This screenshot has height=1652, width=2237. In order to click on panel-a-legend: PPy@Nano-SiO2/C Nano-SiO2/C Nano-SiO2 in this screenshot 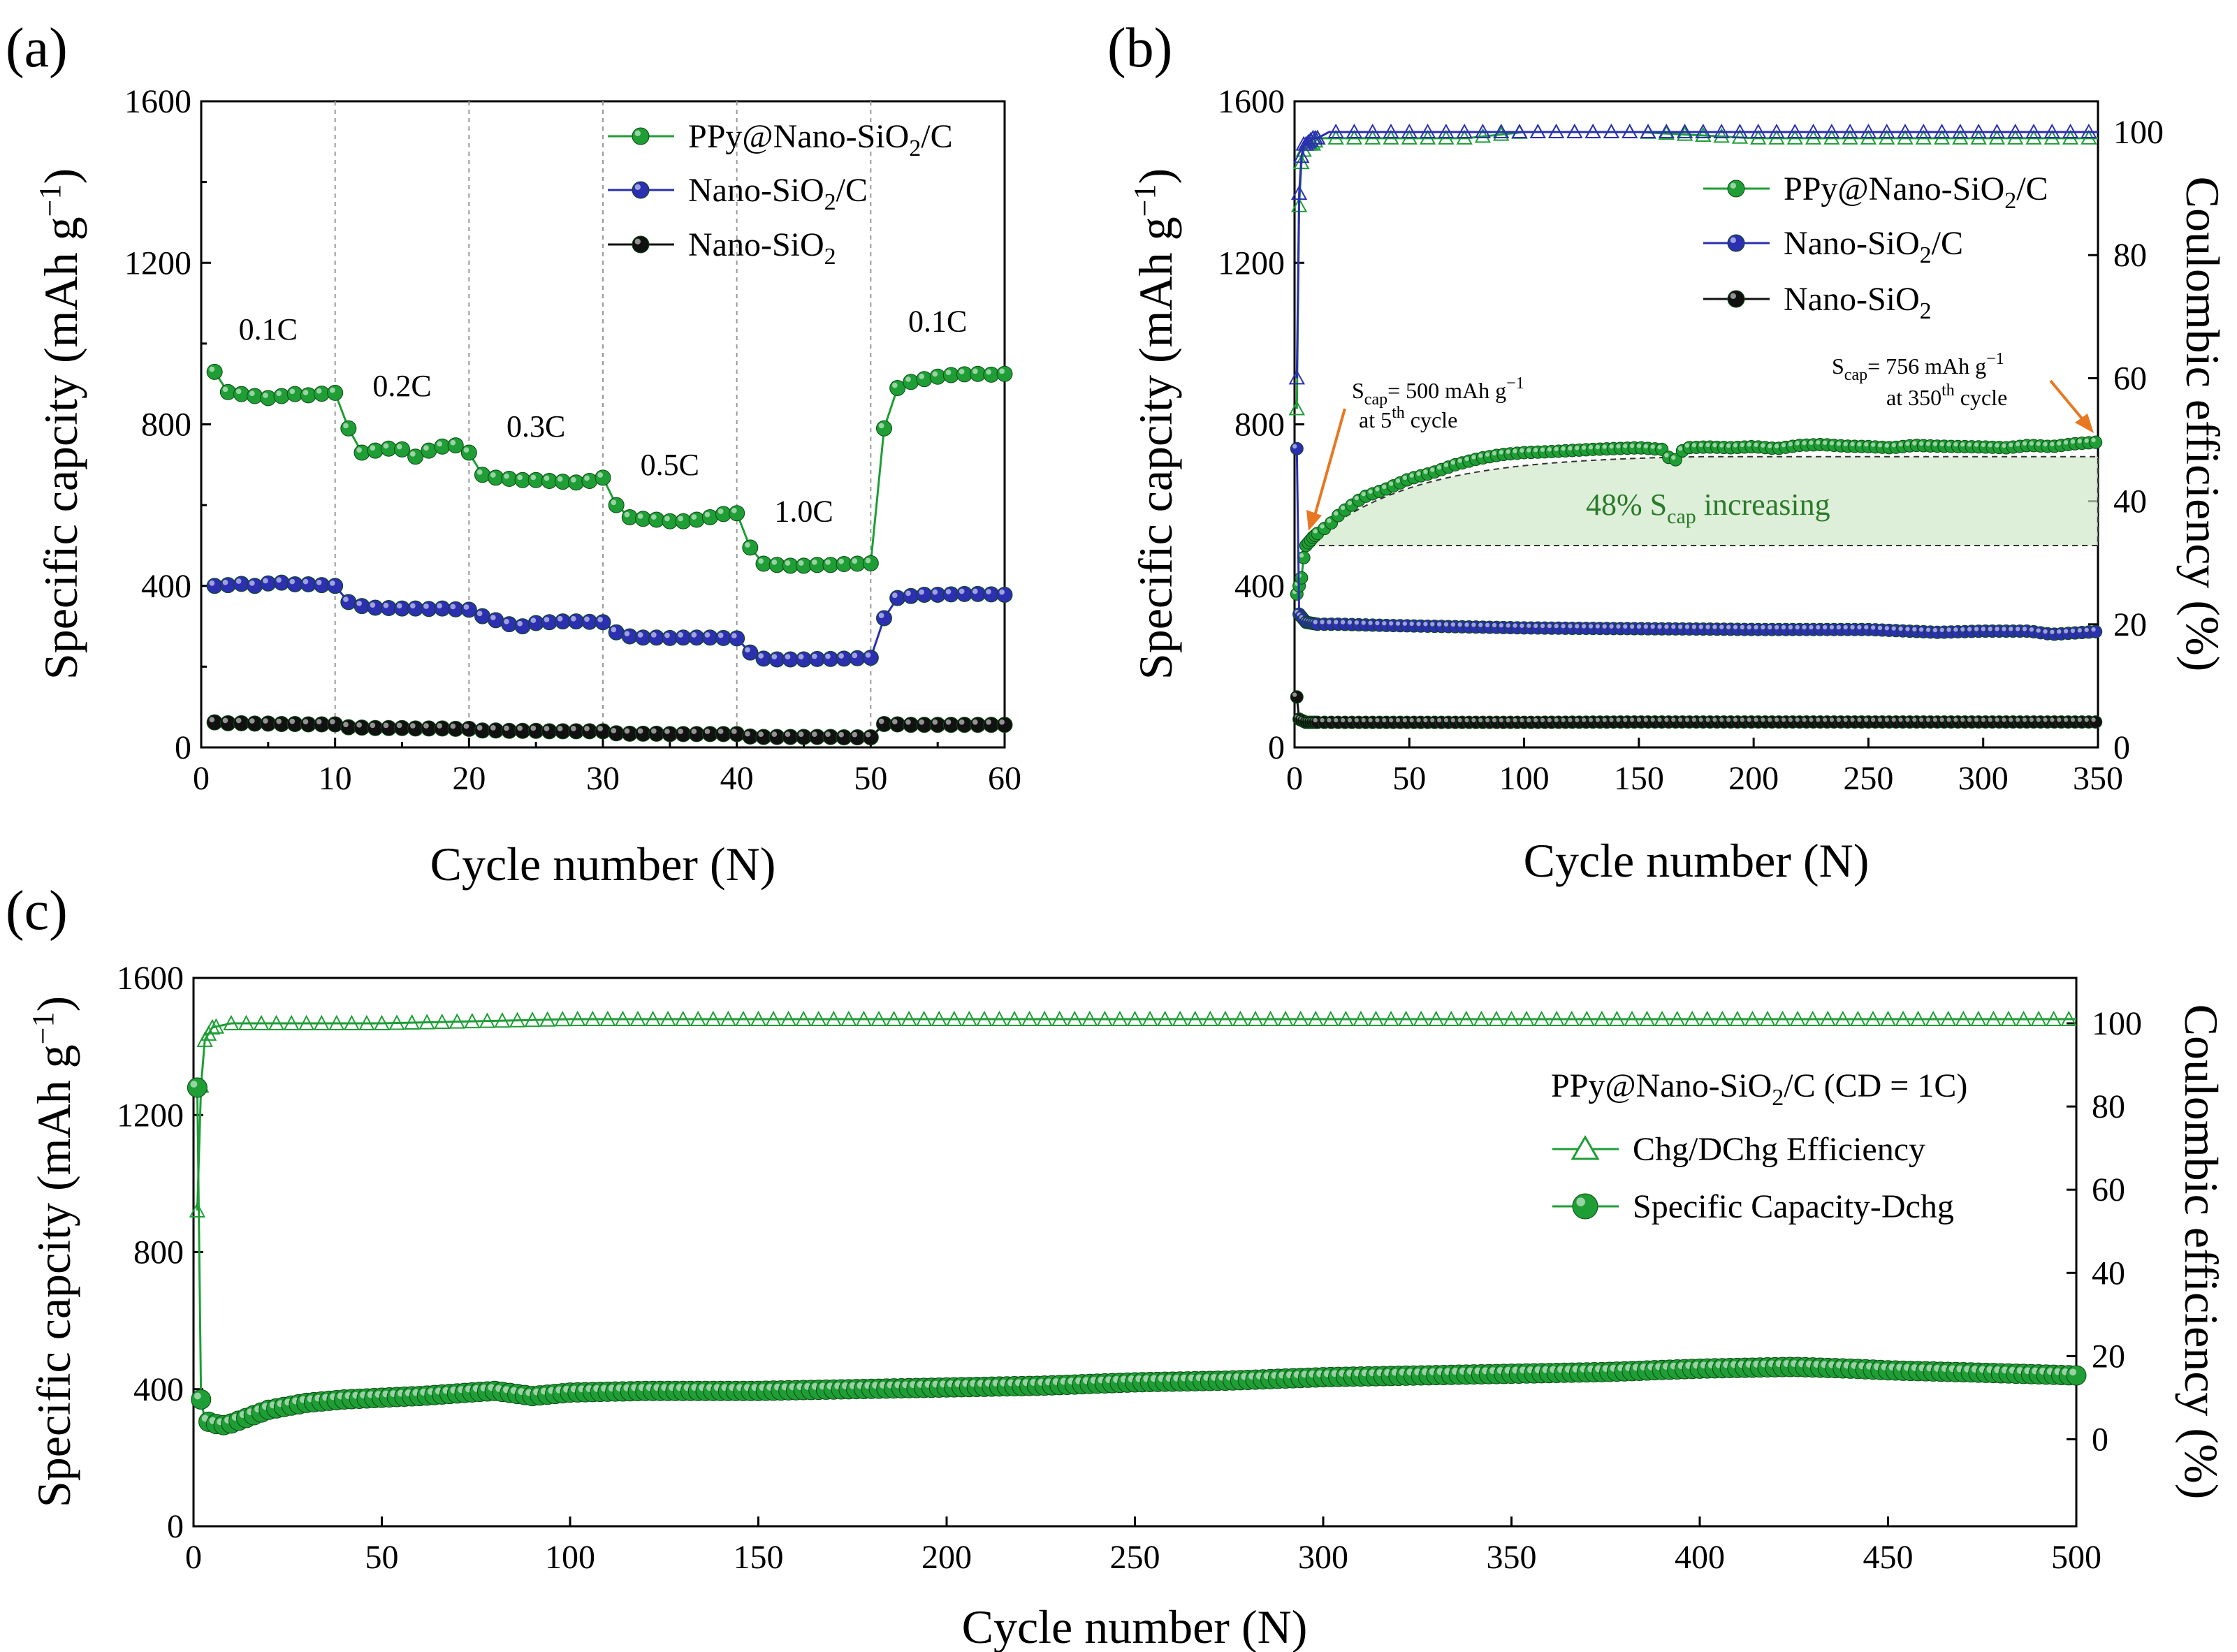, I will do `click(780, 194)`.